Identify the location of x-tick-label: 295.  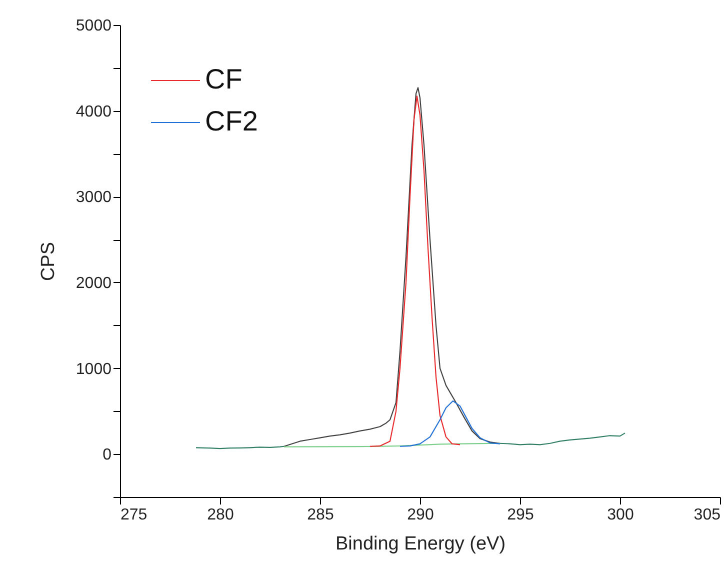
(520, 515).